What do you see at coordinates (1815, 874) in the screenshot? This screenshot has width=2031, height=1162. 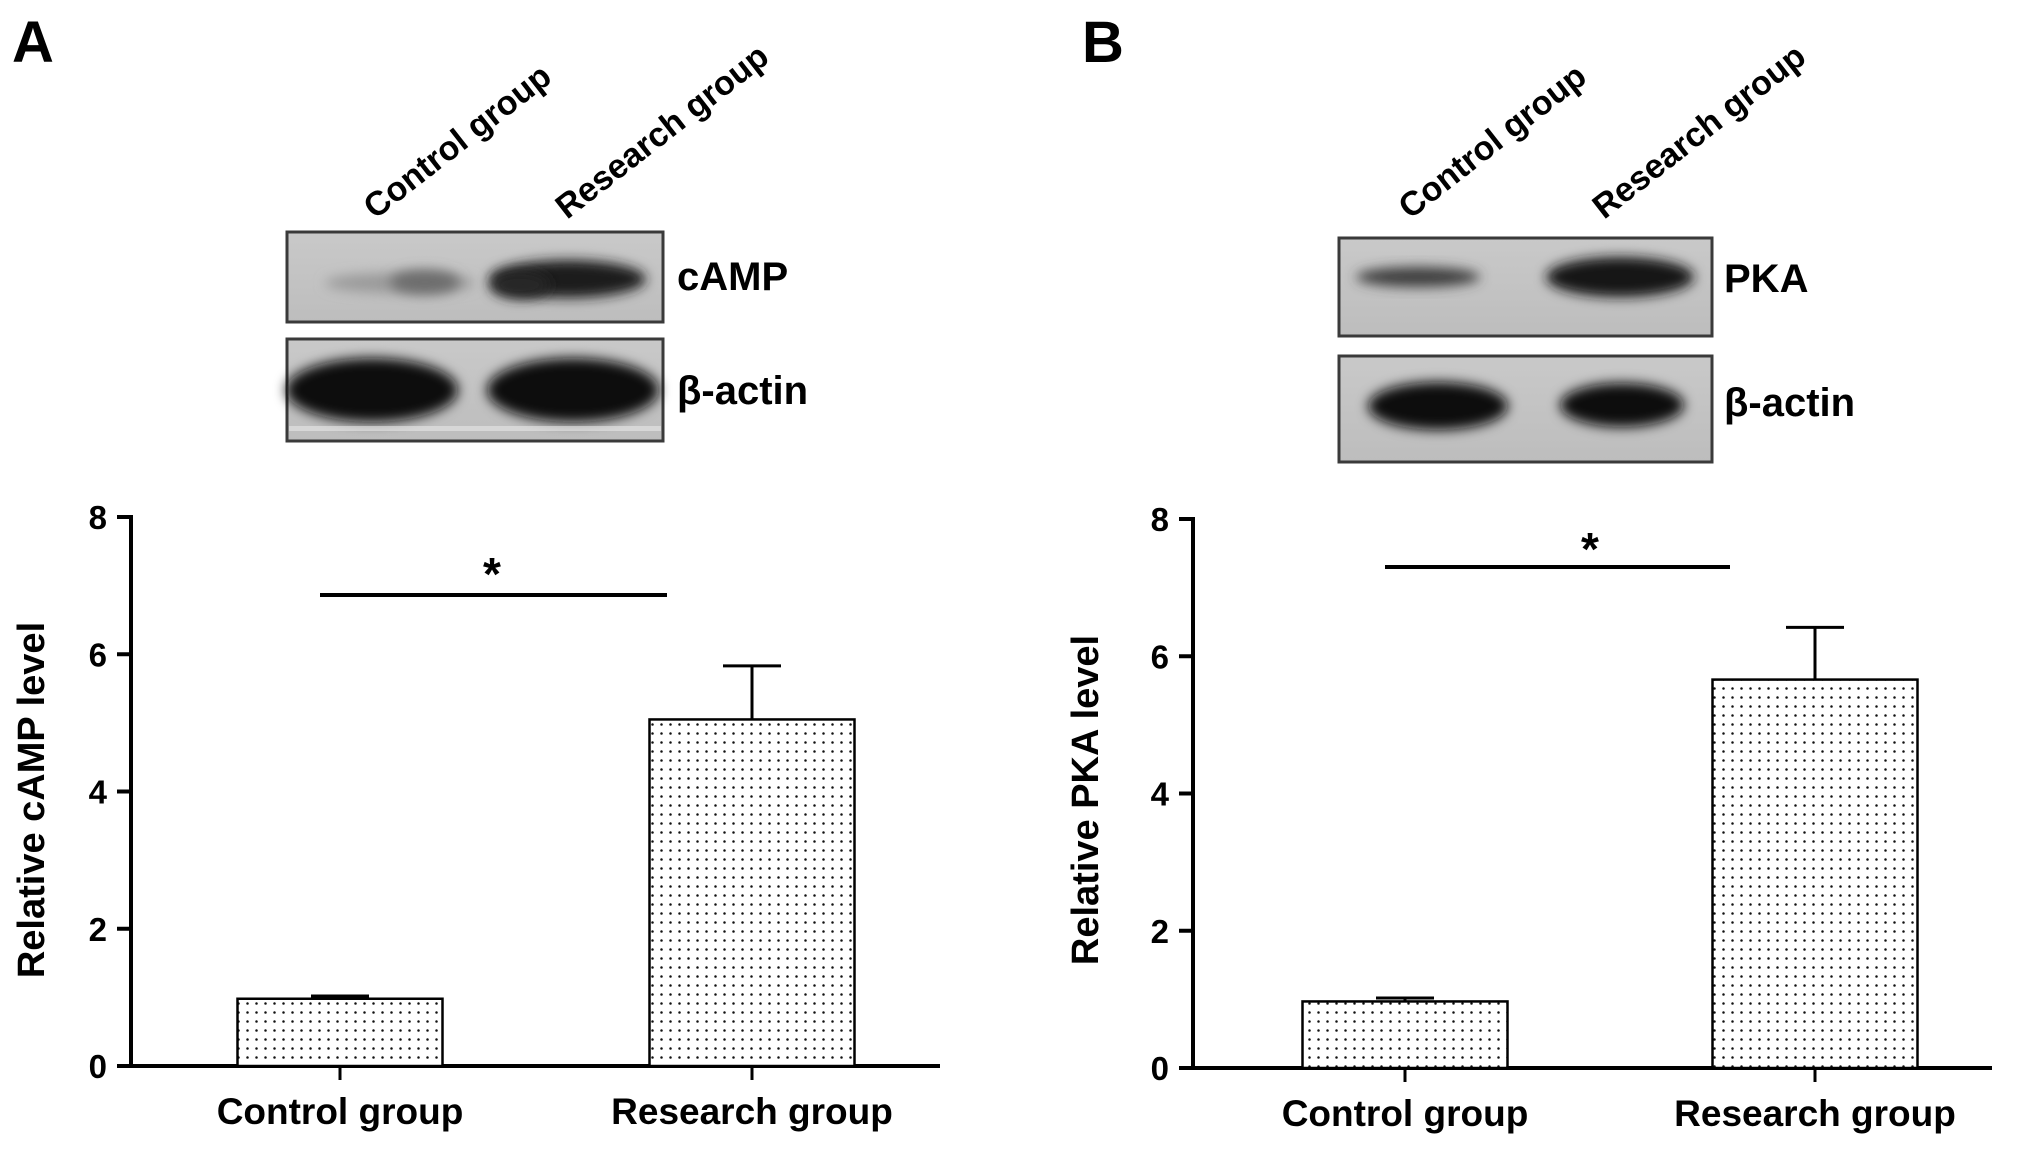 I see `panel-b-bar-research` at bounding box center [1815, 874].